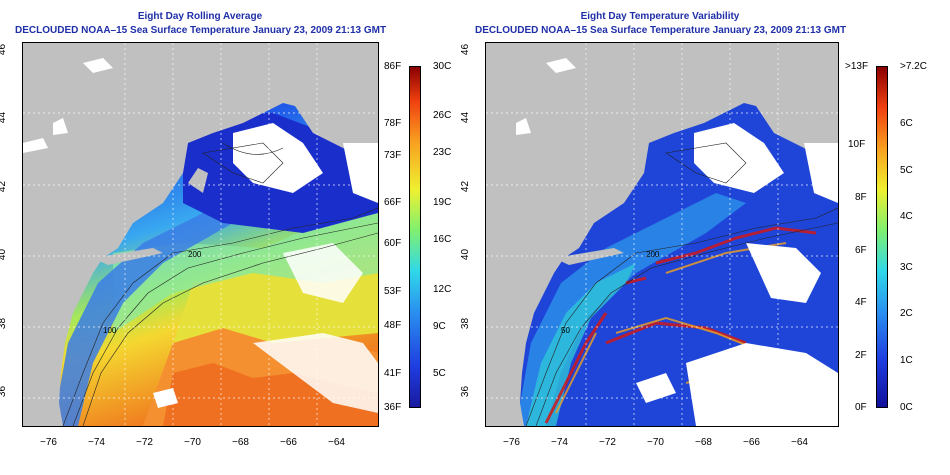 The image size is (950, 475). What do you see at coordinates (442, 66) in the screenshot?
I see `cb-label: 30C` at bounding box center [442, 66].